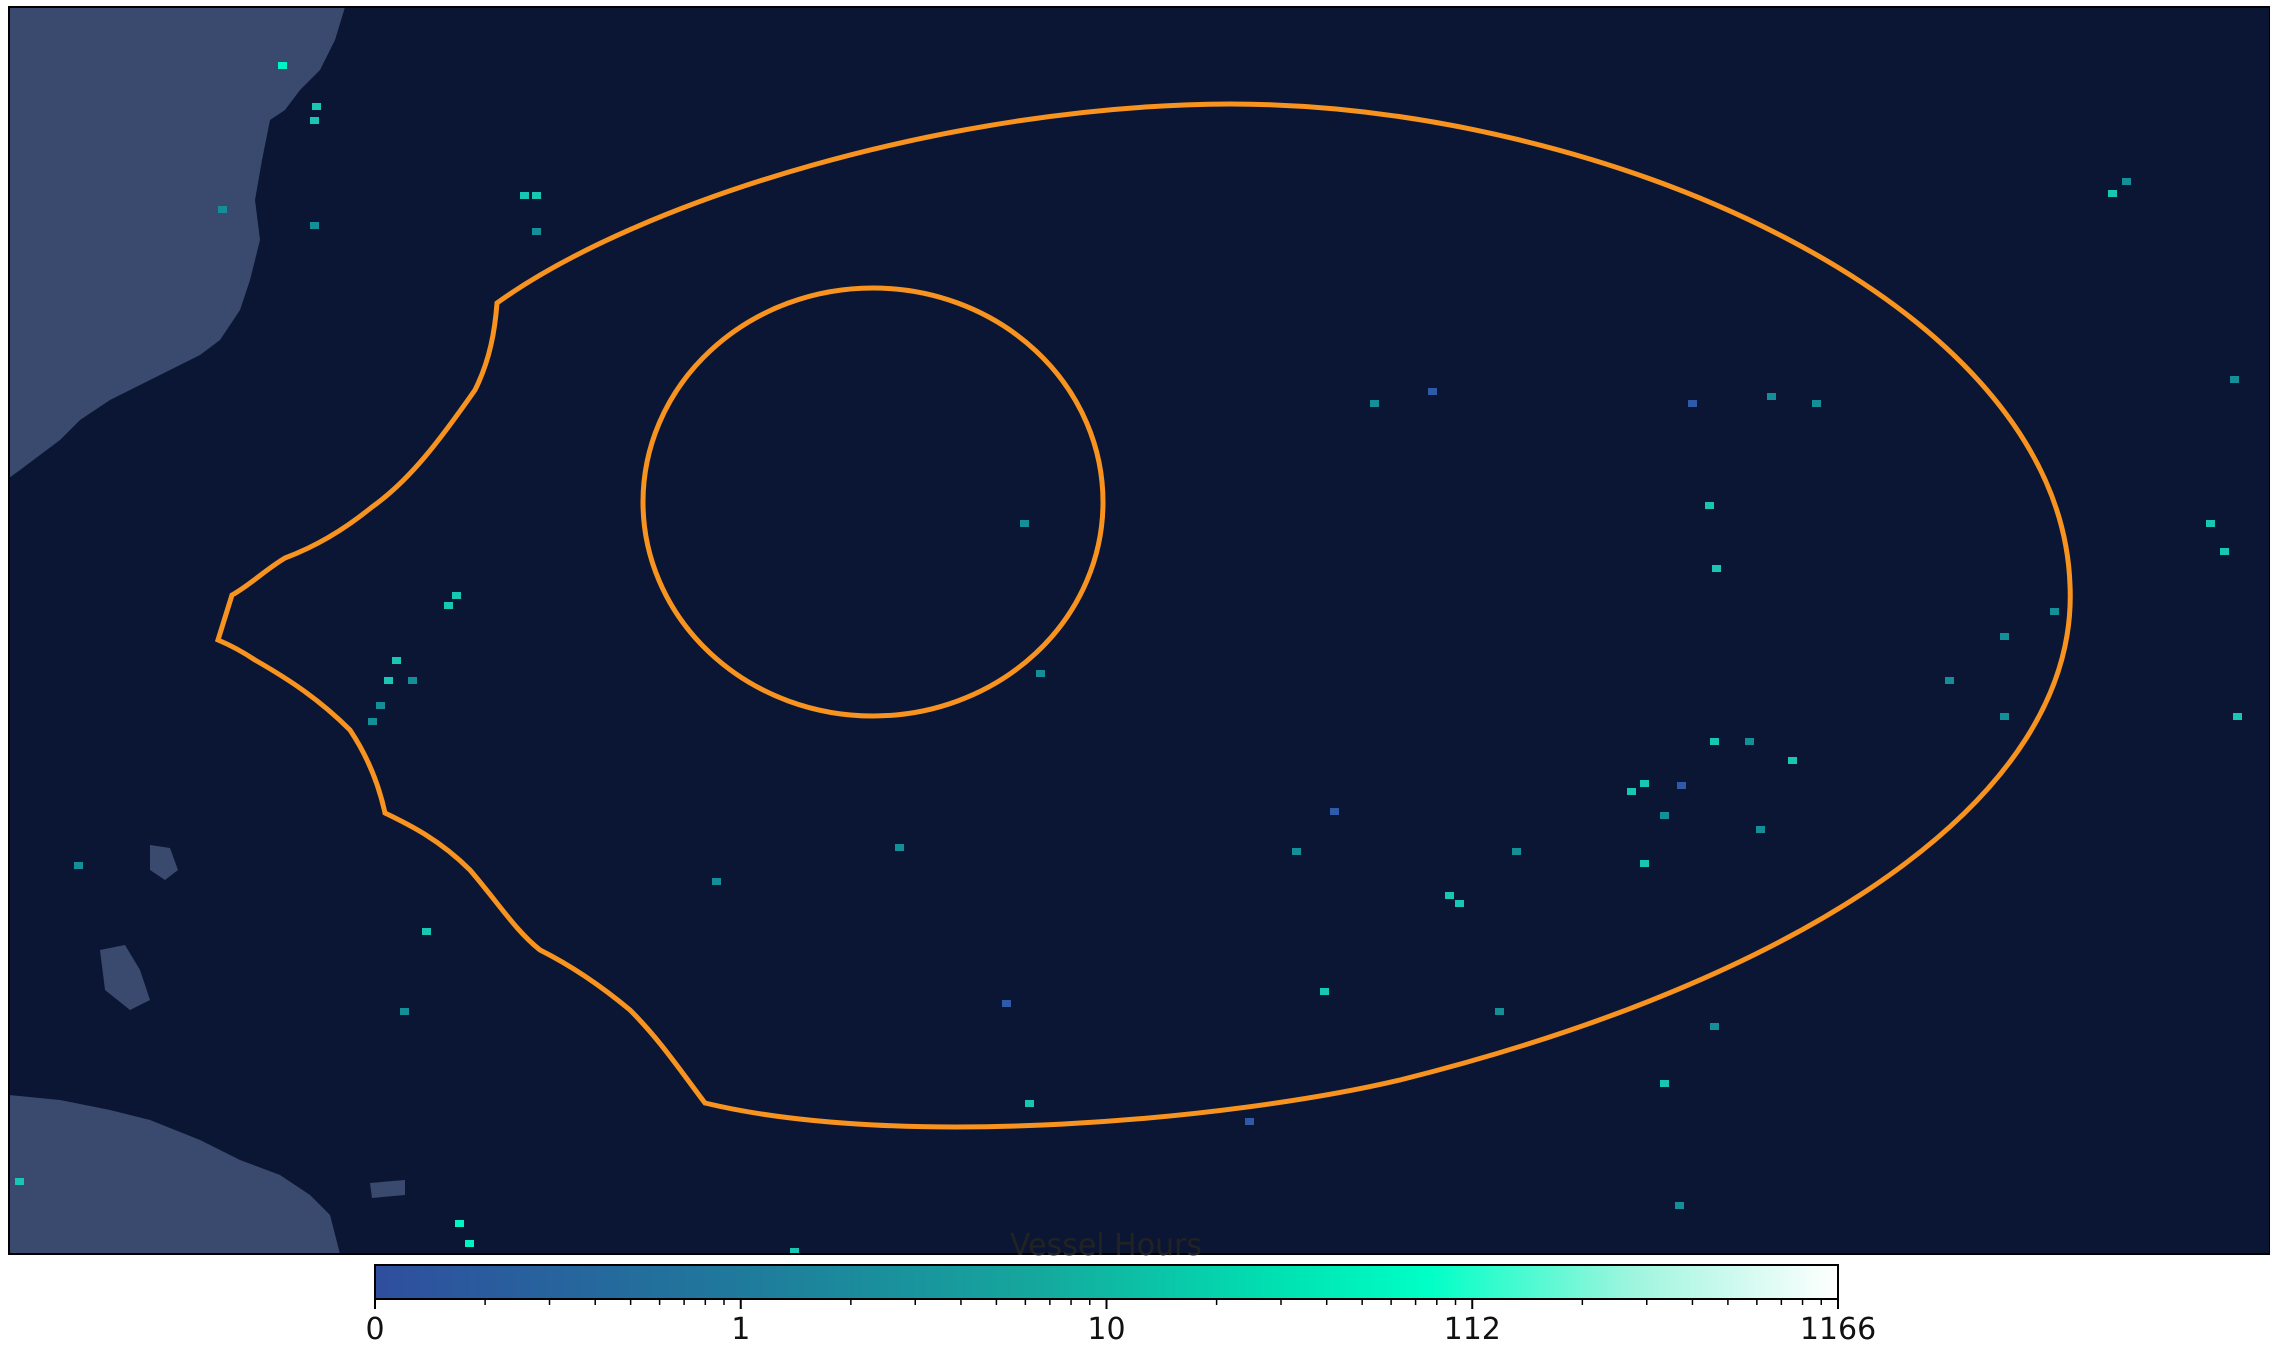 Image resolution: width=2270 pixels, height=1345 pixels. I want to click on land-northwest, so click(177, 242).